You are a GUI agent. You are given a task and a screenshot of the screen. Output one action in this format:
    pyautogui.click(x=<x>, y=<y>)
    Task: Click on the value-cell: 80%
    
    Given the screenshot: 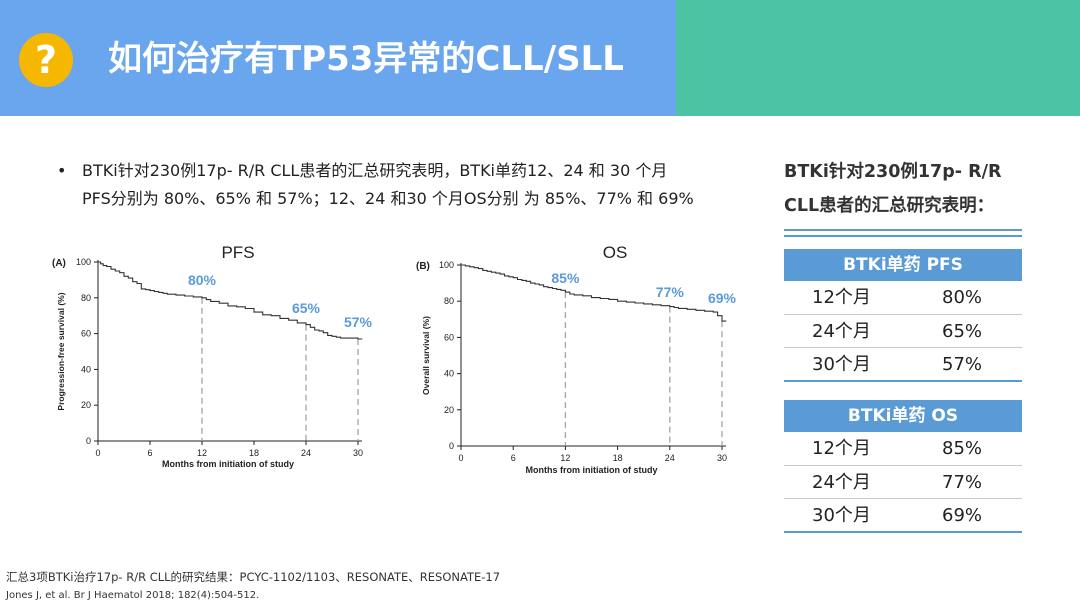 What is the action you would take?
    pyautogui.click(x=962, y=297)
    